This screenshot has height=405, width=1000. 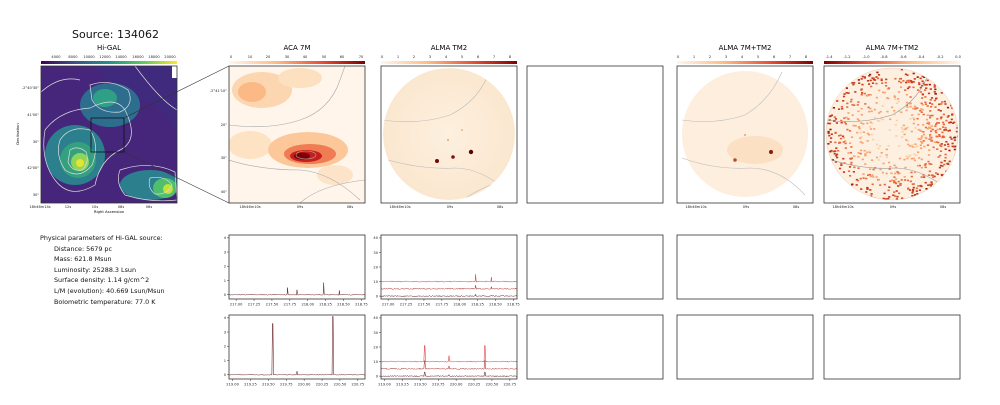 What do you see at coordinates (225, 361) in the screenshot?
I see `y-tick-label: 1` at bounding box center [225, 361].